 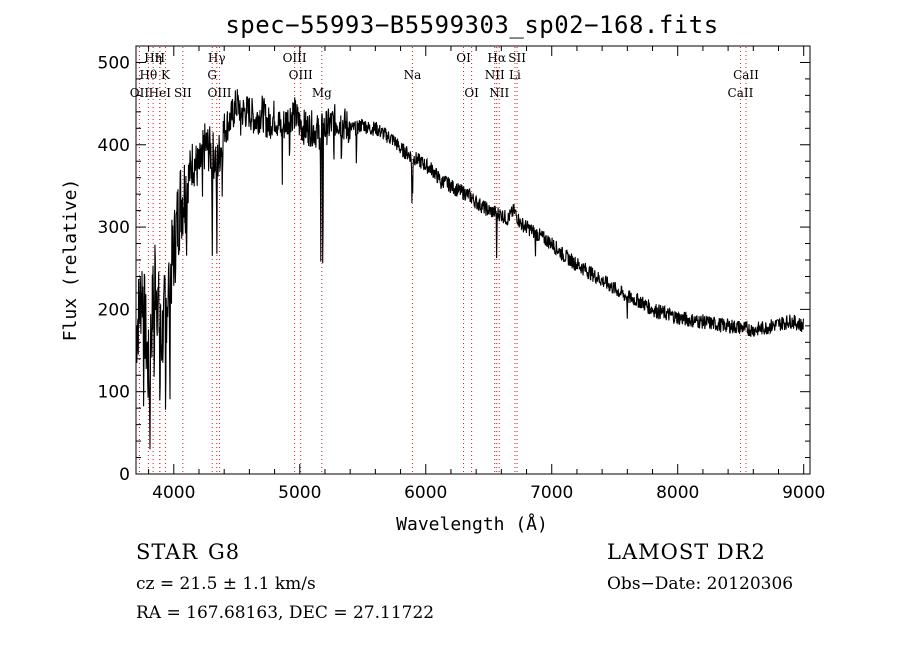 I want to click on line-label: G, so click(x=212, y=75).